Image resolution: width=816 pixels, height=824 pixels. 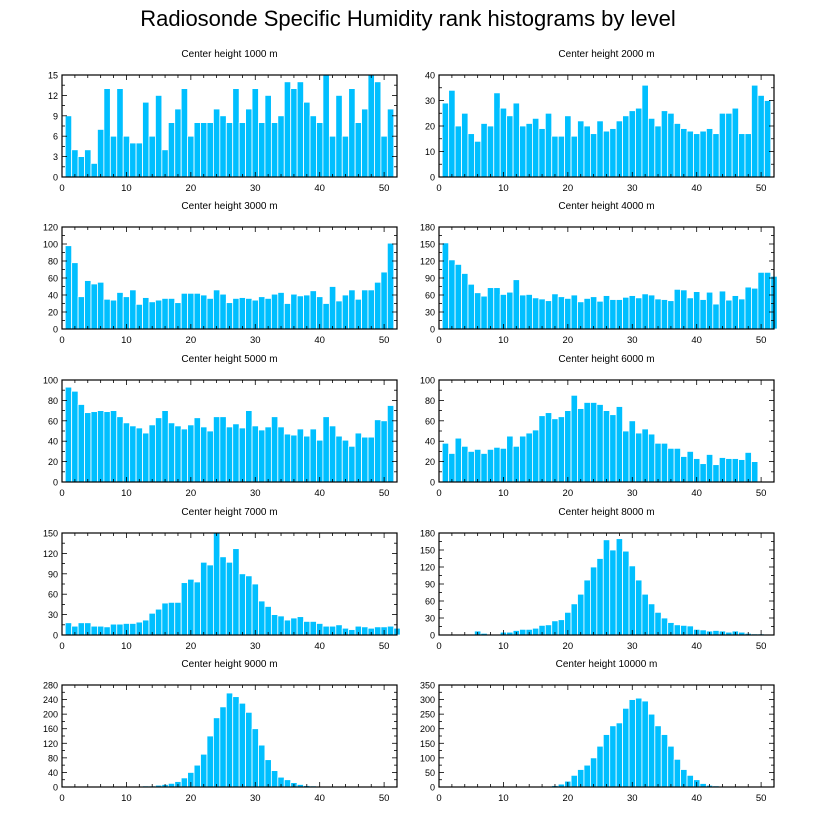 I want to click on y-tick-label: 120, so click(x=50, y=744).